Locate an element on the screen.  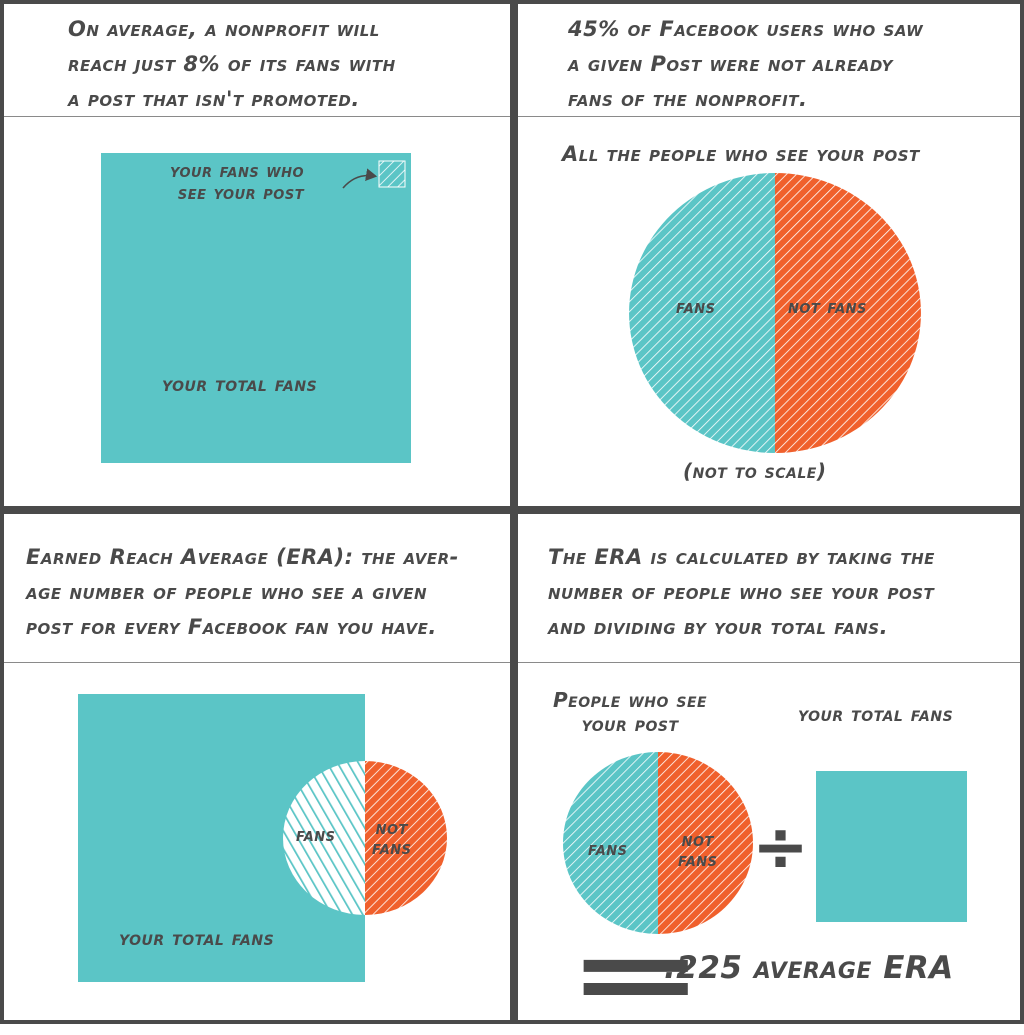
small-pie-label-line: fans is located at coordinates (698, 860).